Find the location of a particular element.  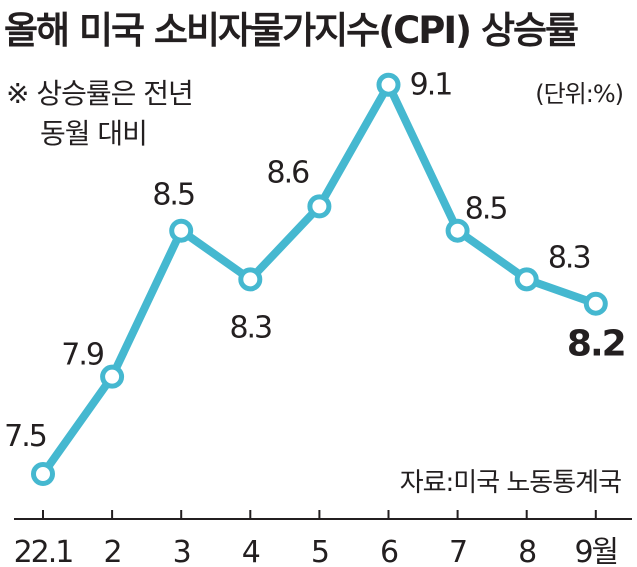

x-tick-label: 7 is located at coordinates (457, 551).